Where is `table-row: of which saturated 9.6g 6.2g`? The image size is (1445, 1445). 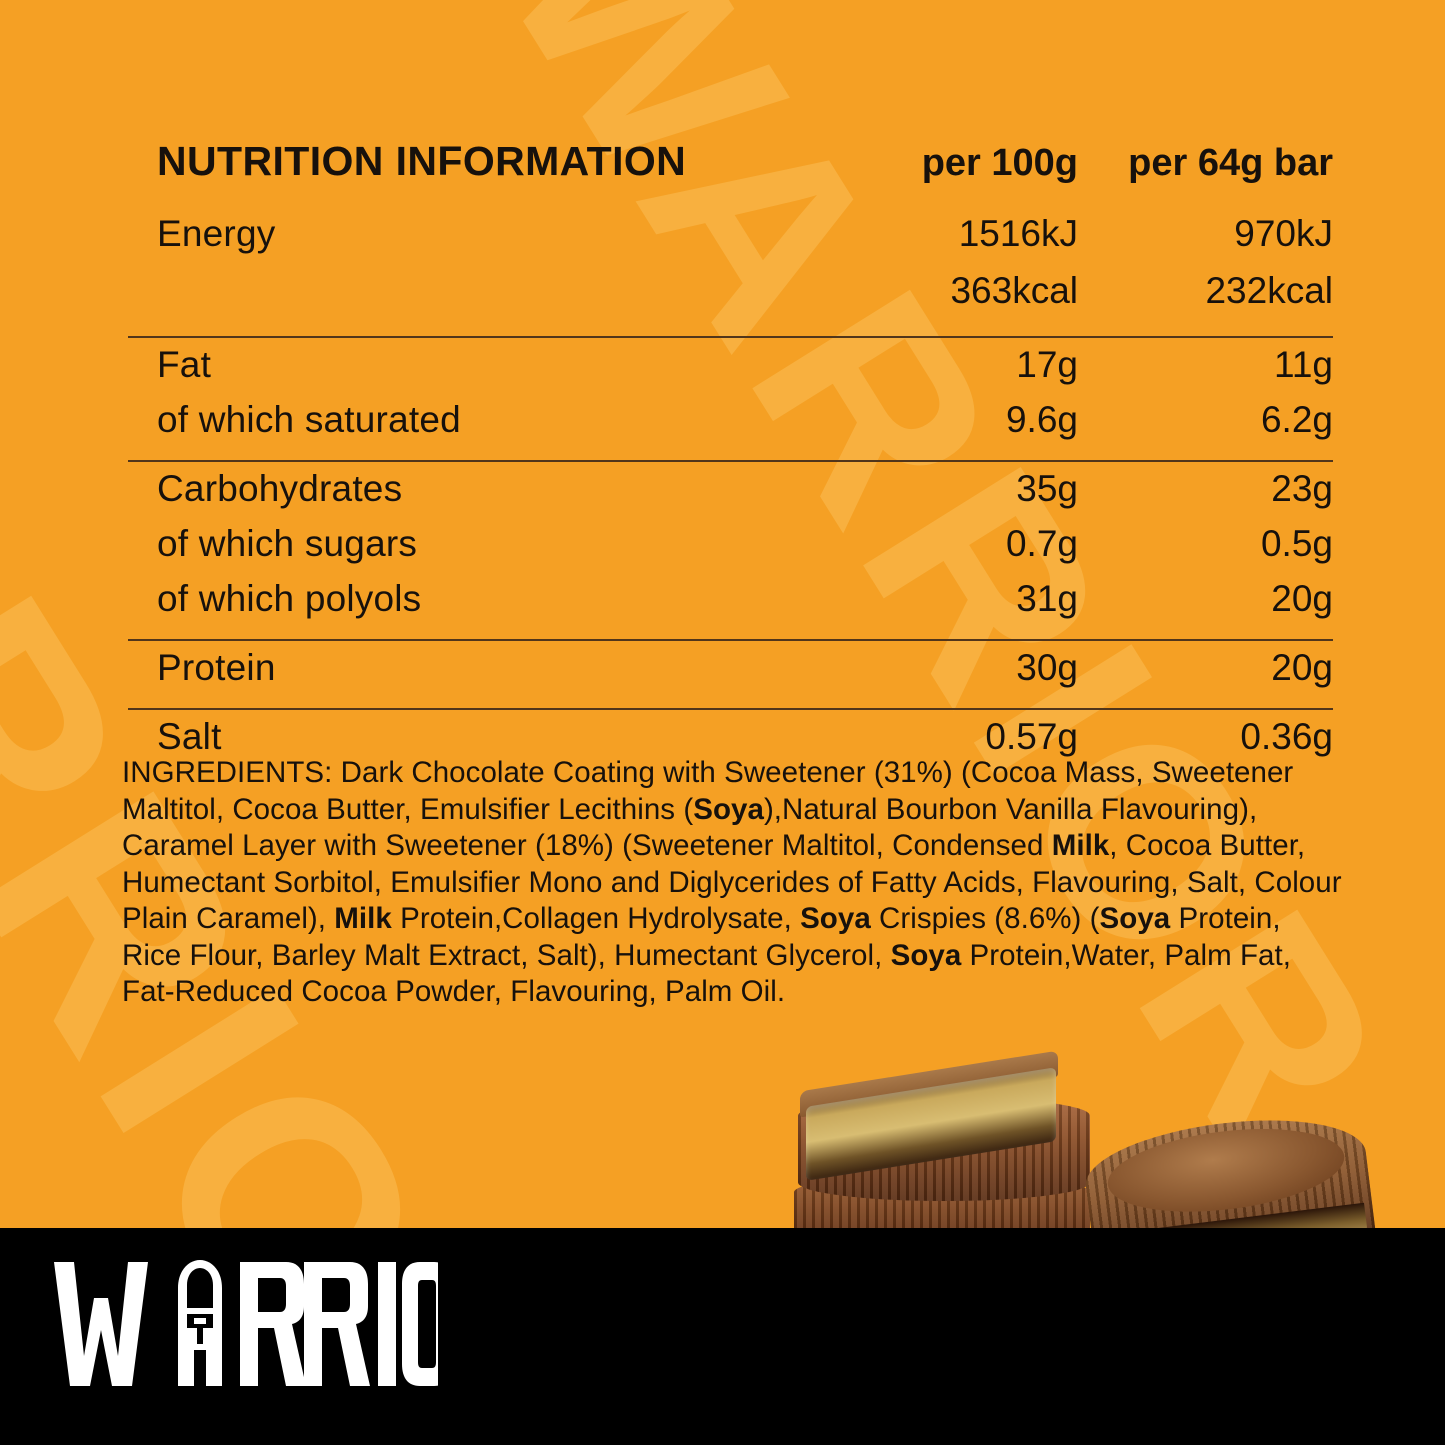 table-row: of which saturated 9.6g 6.2g is located at coordinates (730, 426).